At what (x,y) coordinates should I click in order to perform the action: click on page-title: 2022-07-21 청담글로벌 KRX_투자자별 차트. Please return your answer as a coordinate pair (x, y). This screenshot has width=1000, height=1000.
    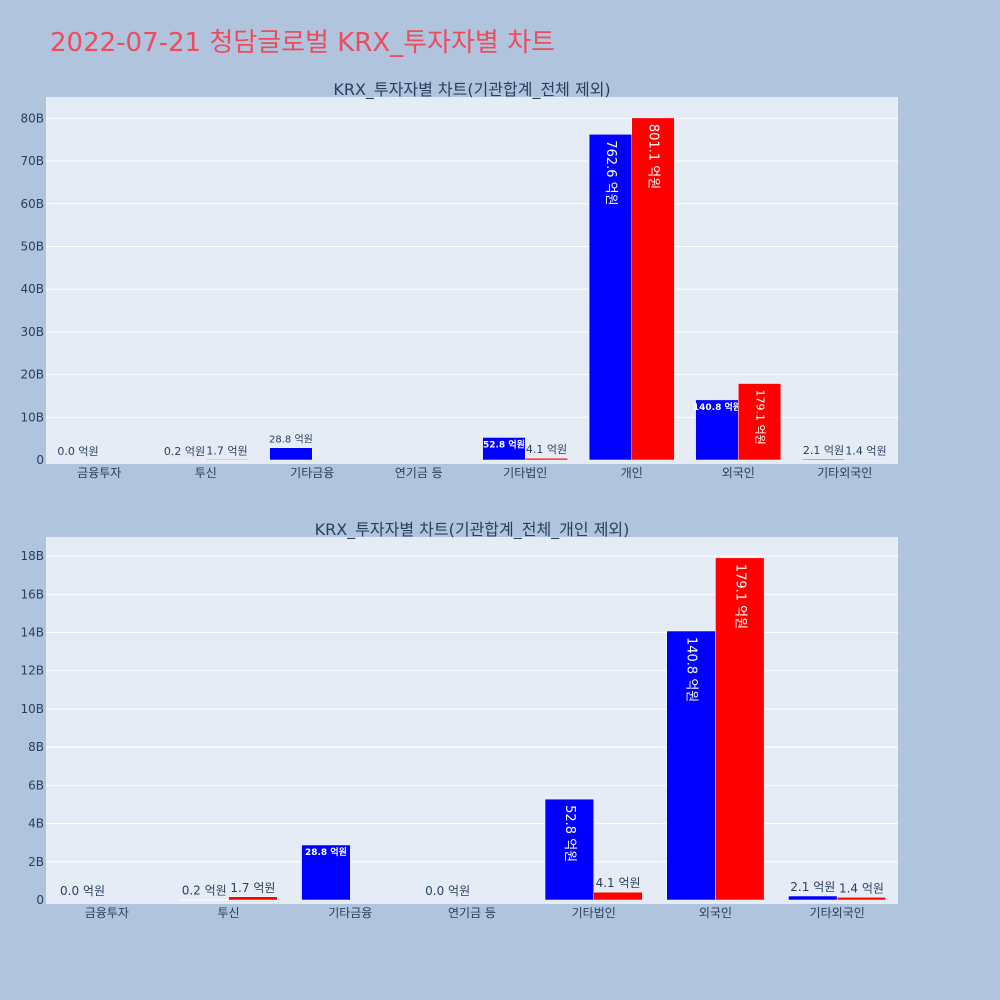
    Looking at the image, I should click on (302, 43).